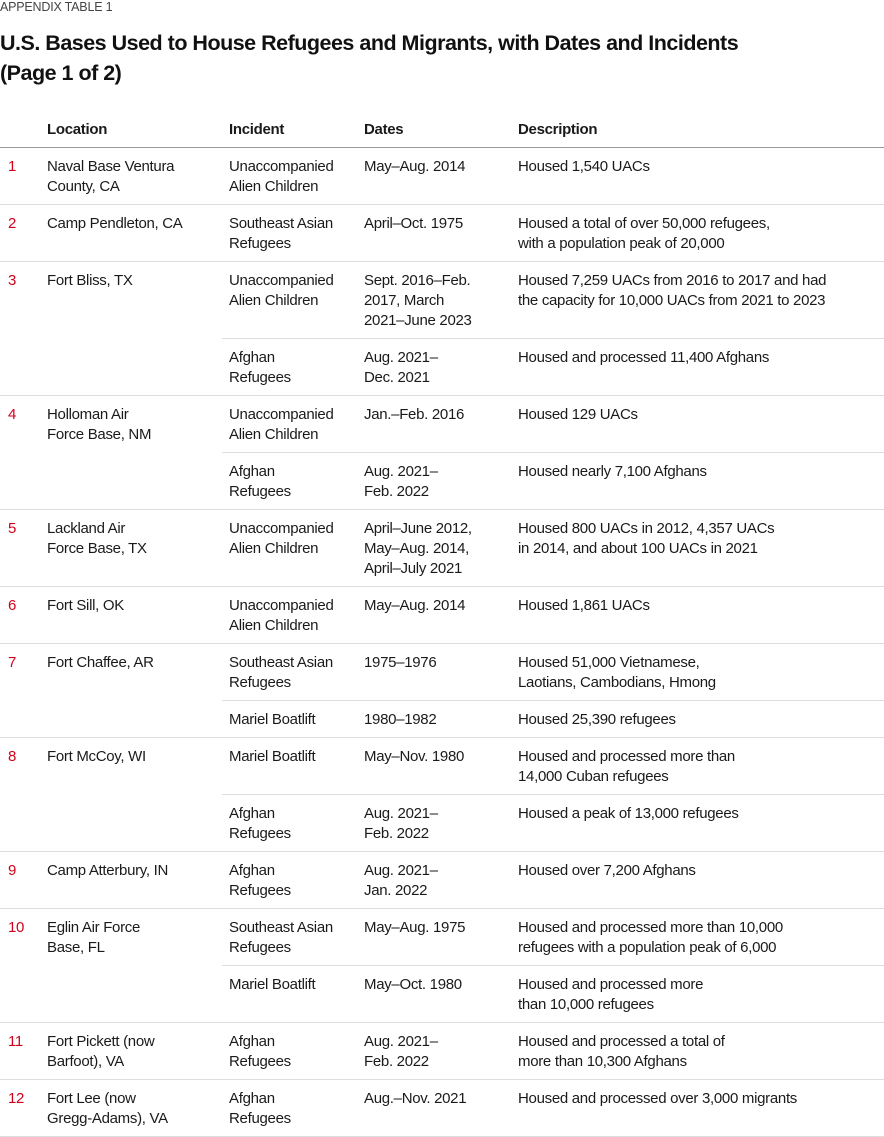 The image size is (884, 1137). Describe the element at coordinates (701, 367) in the screenshot. I see `description-cell: Housed and processed 11,400 Afghans` at that location.